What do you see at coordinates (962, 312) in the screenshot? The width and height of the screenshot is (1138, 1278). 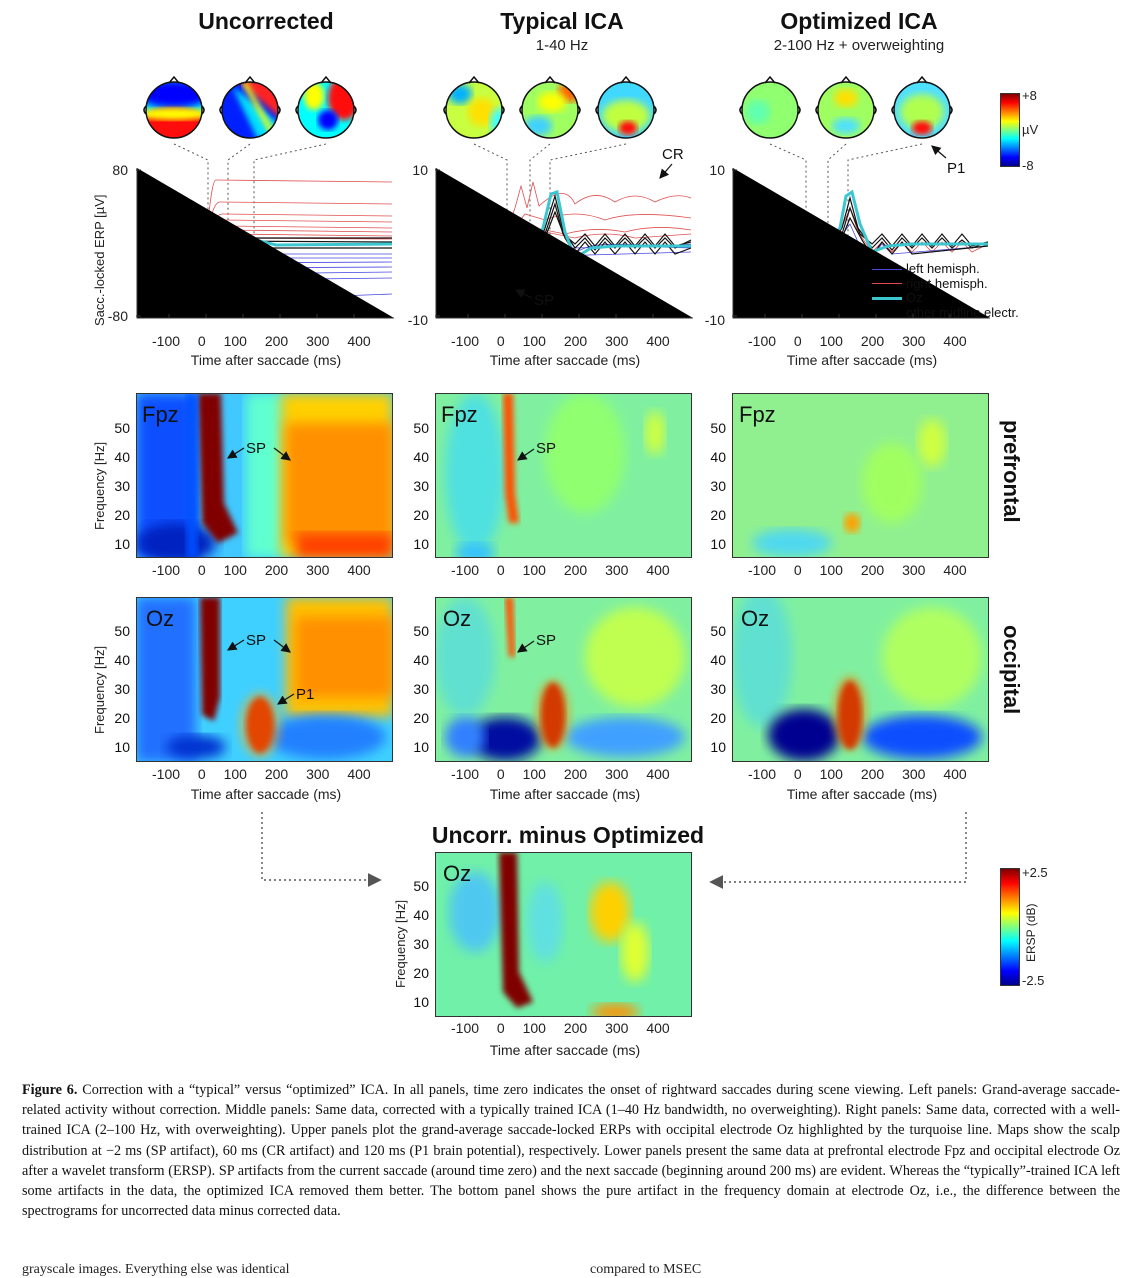 I see `legend-label: other midline electr.` at bounding box center [962, 312].